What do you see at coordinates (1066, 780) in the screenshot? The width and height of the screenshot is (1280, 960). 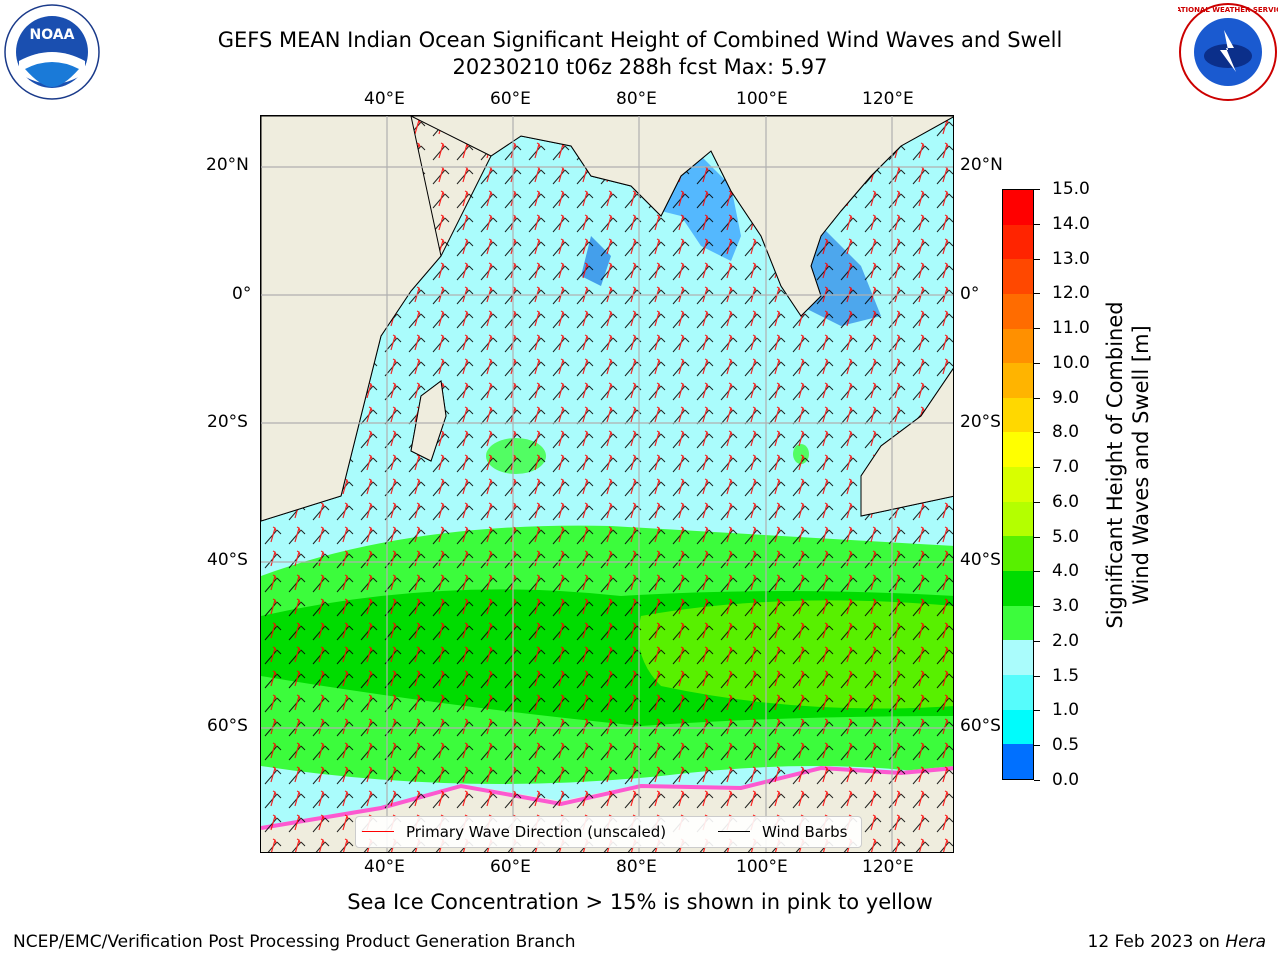 I see `colorbar-tick-label: 0.0` at bounding box center [1066, 780].